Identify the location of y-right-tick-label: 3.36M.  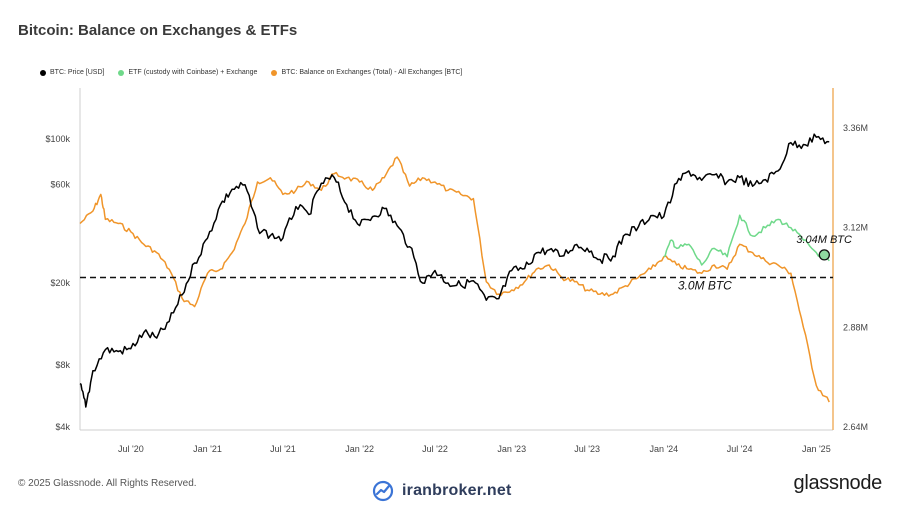
(855, 128).